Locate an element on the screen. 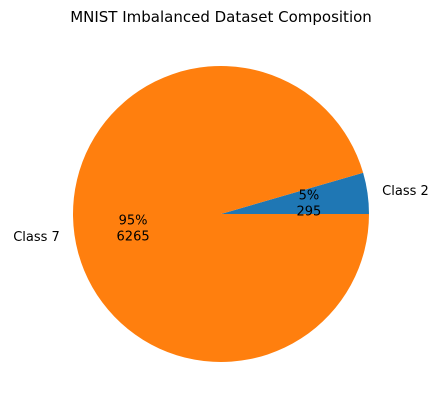  slice-count-class-2: 295 is located at coordinates (309, 211).